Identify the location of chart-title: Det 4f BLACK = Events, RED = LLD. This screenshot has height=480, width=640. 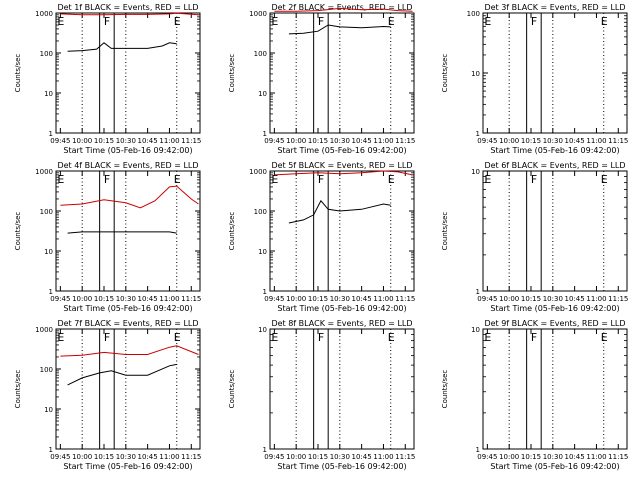
(127, 165).